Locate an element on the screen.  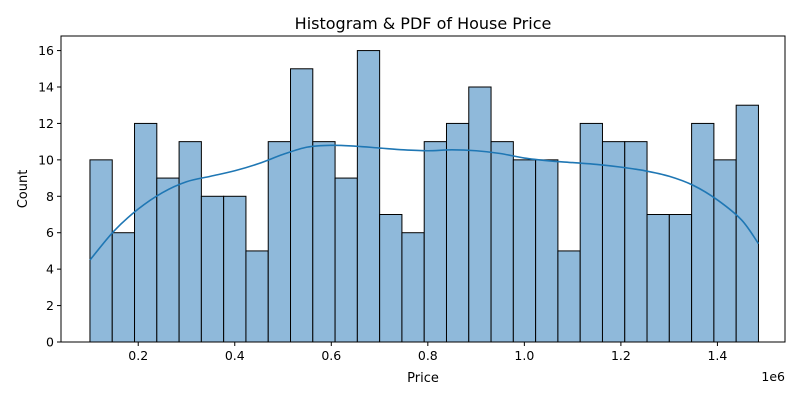
x-axis-label: Price is located at coordinates (423, 378).